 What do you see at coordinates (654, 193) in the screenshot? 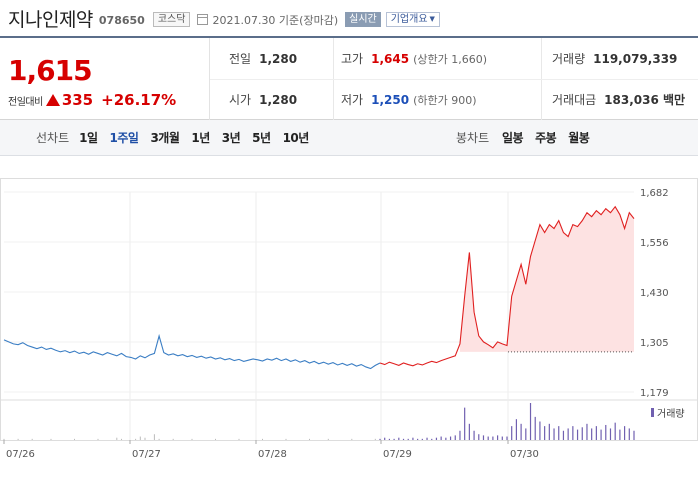
I see `y-tick-label: 1,682` at bounding box center [654, 193].